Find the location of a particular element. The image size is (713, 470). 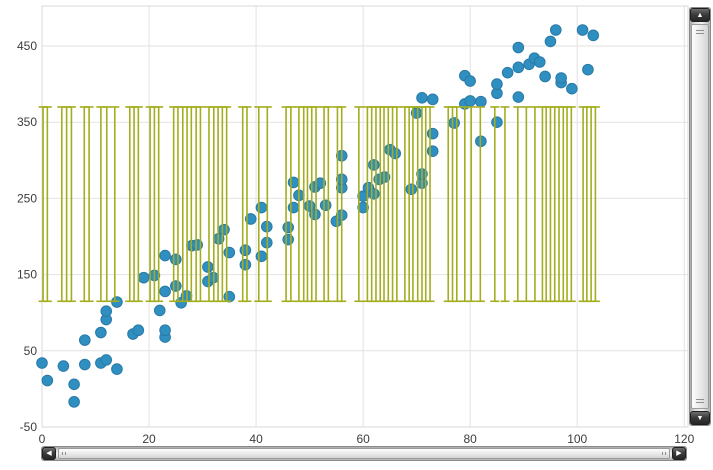

left-arrow-icon: ◀ is located at coordinates (49, 453).